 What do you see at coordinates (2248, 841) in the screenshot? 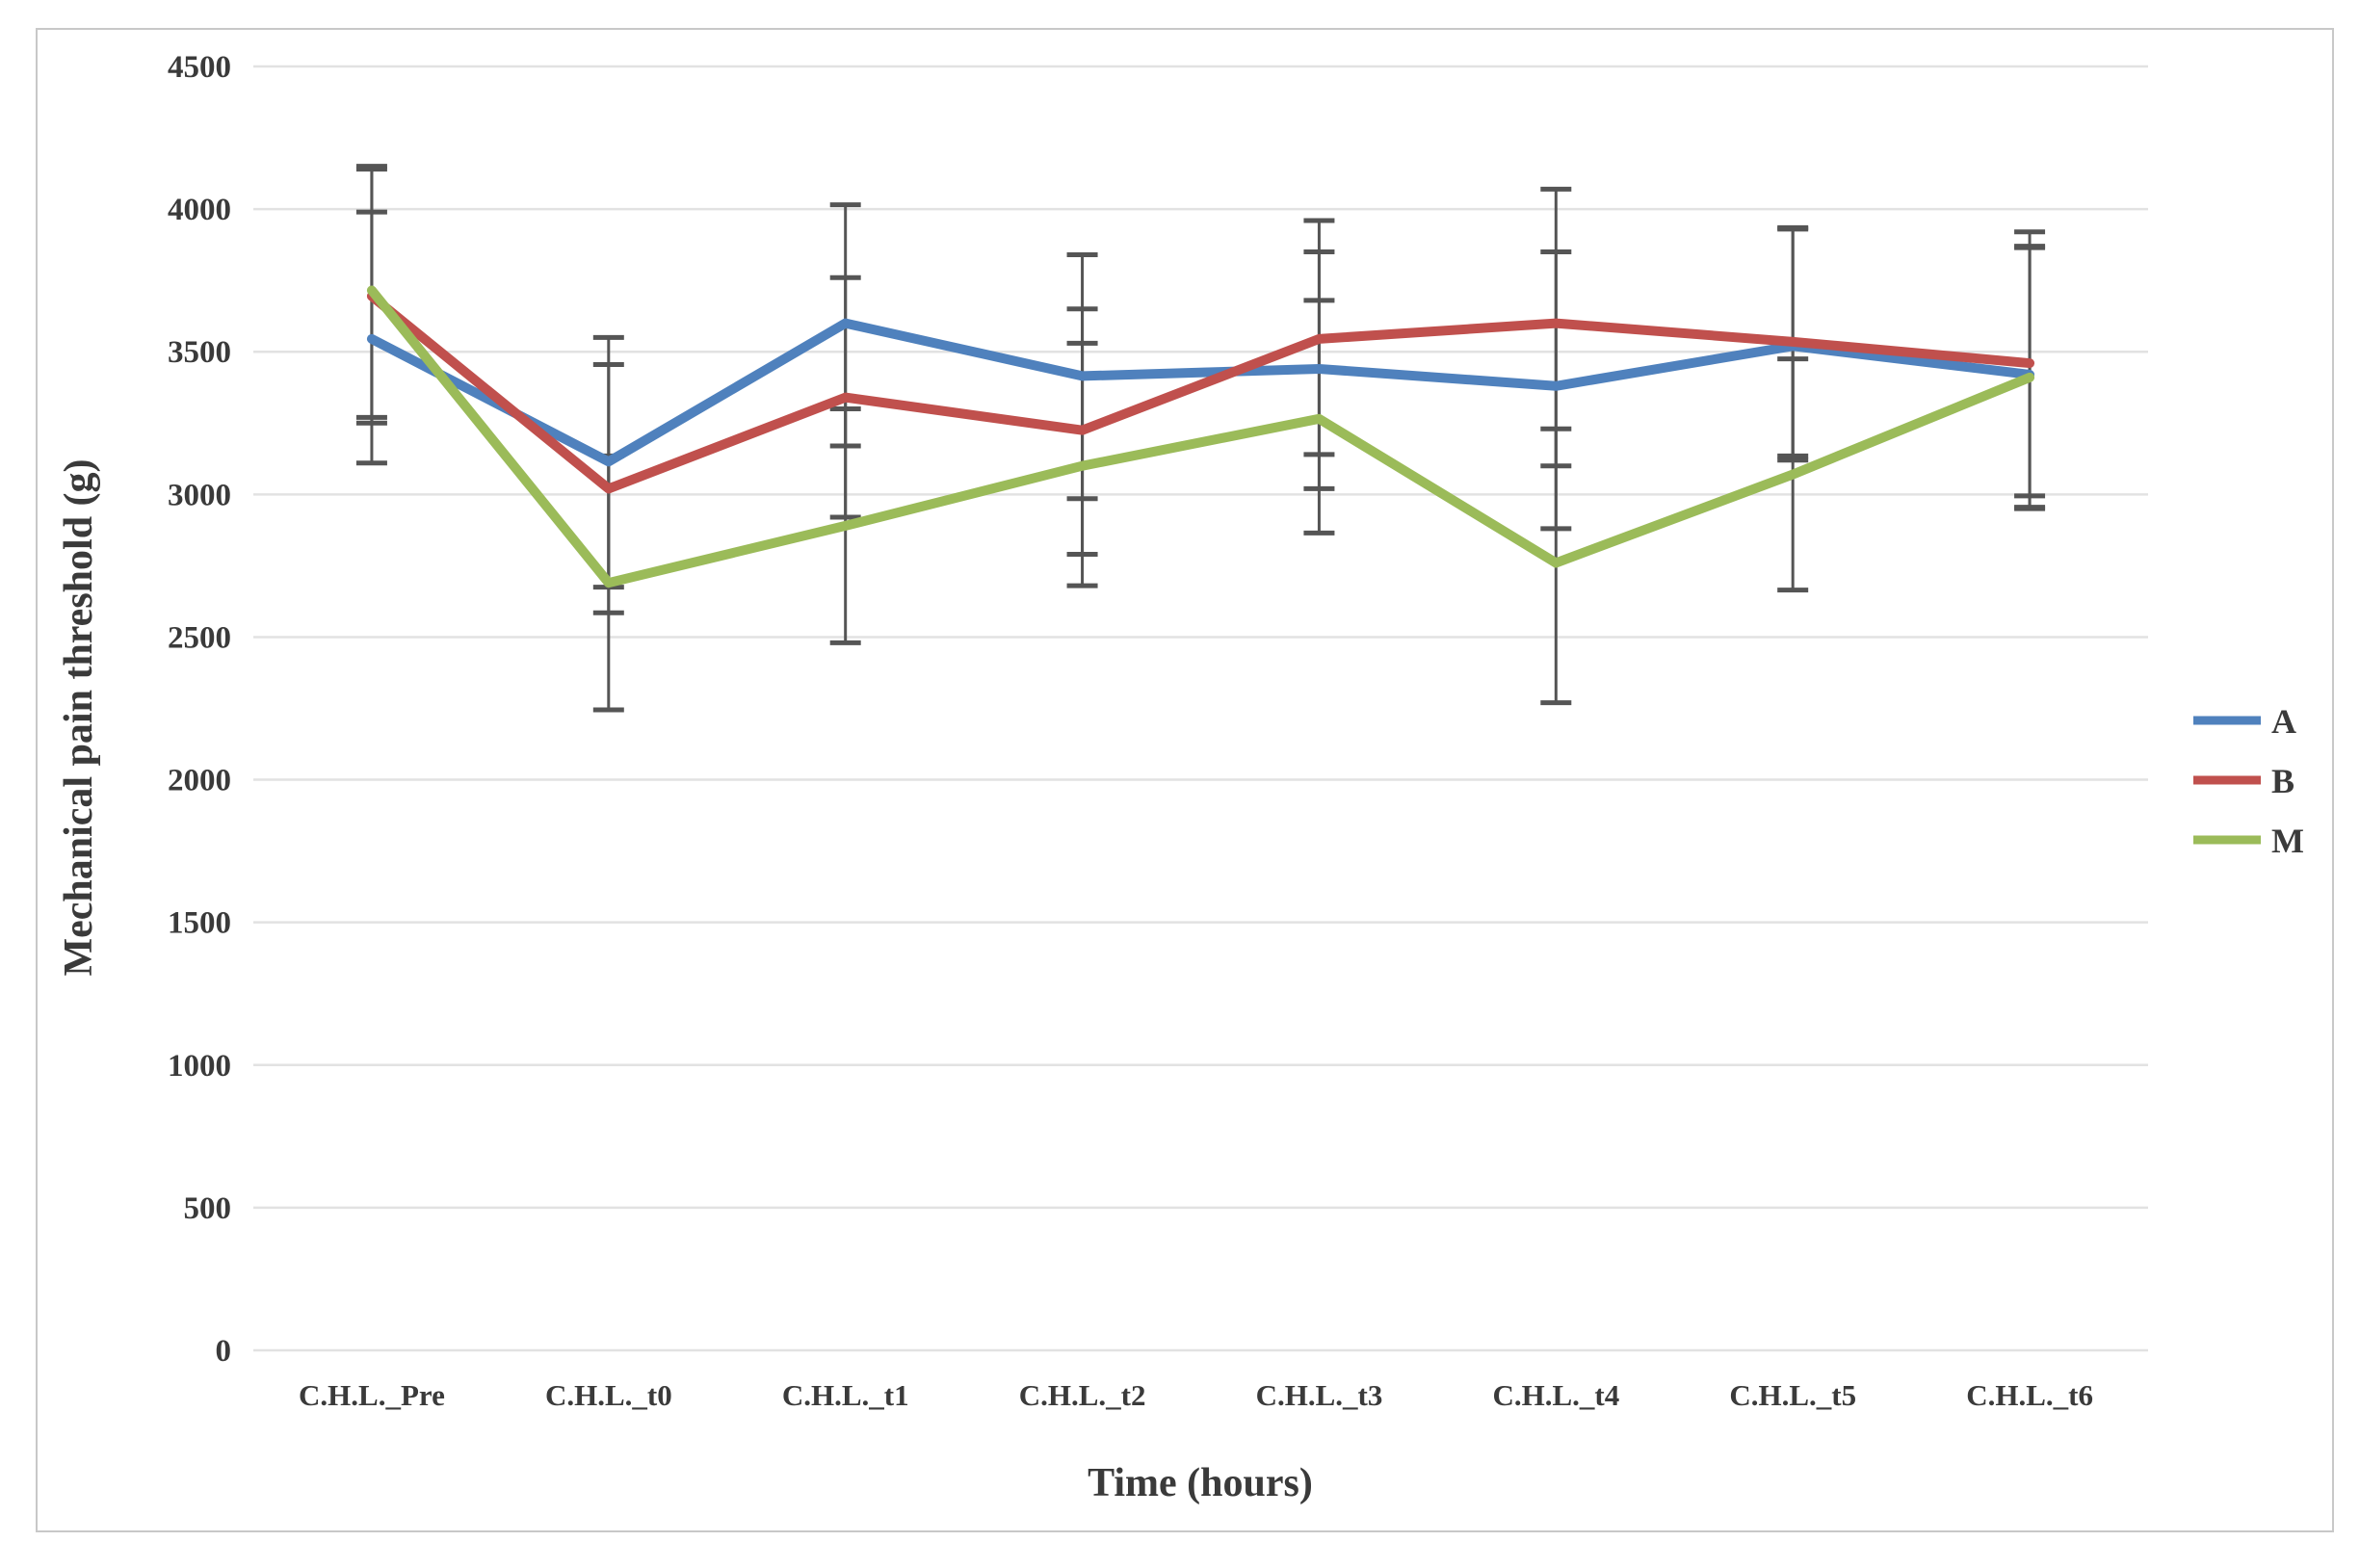
I see `legend-item-M: M` at bounding box center [2248, 841].